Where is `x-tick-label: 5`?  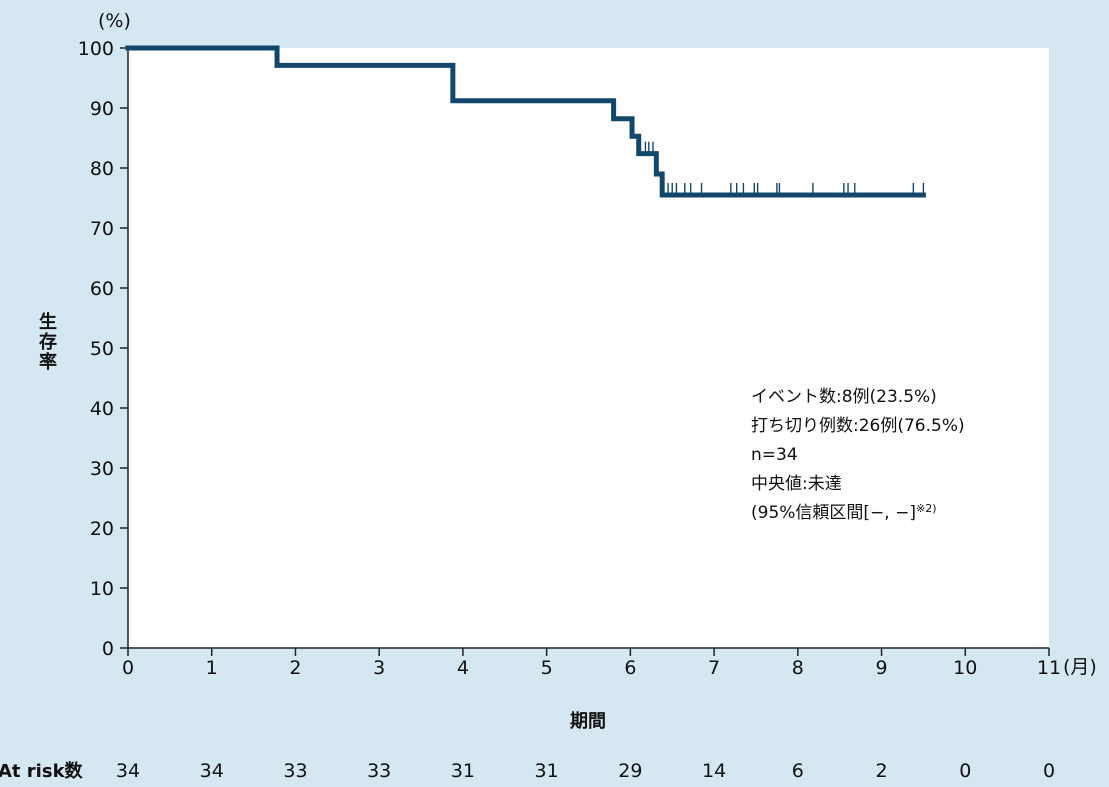 x-tick-label: 5 is located at coordinates (547, 668).